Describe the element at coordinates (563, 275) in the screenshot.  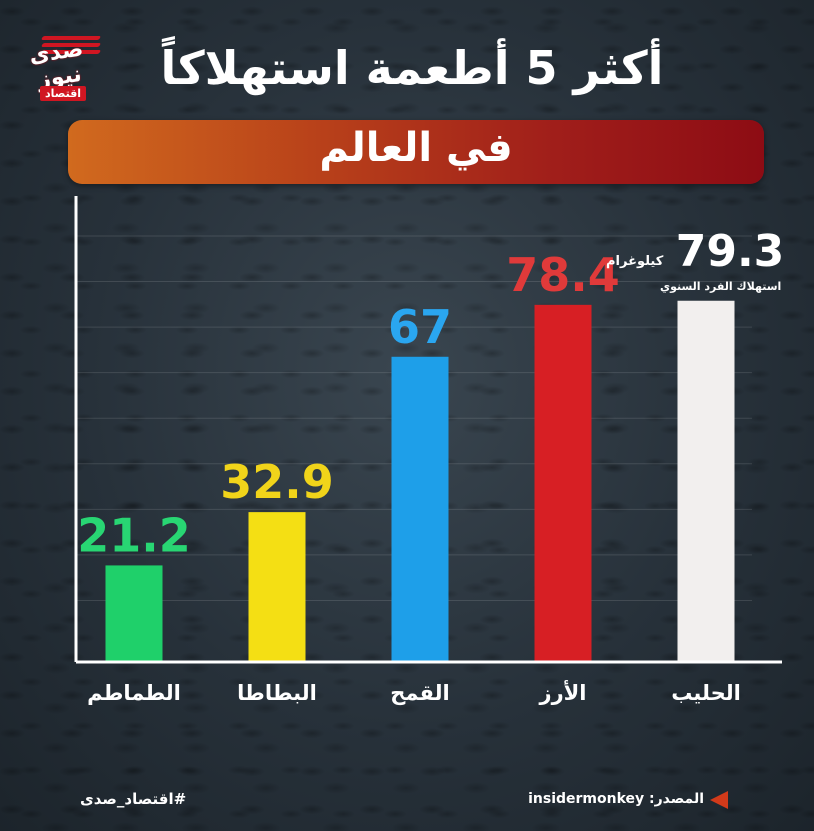
I see `value-label-2: 78.4` at that location.